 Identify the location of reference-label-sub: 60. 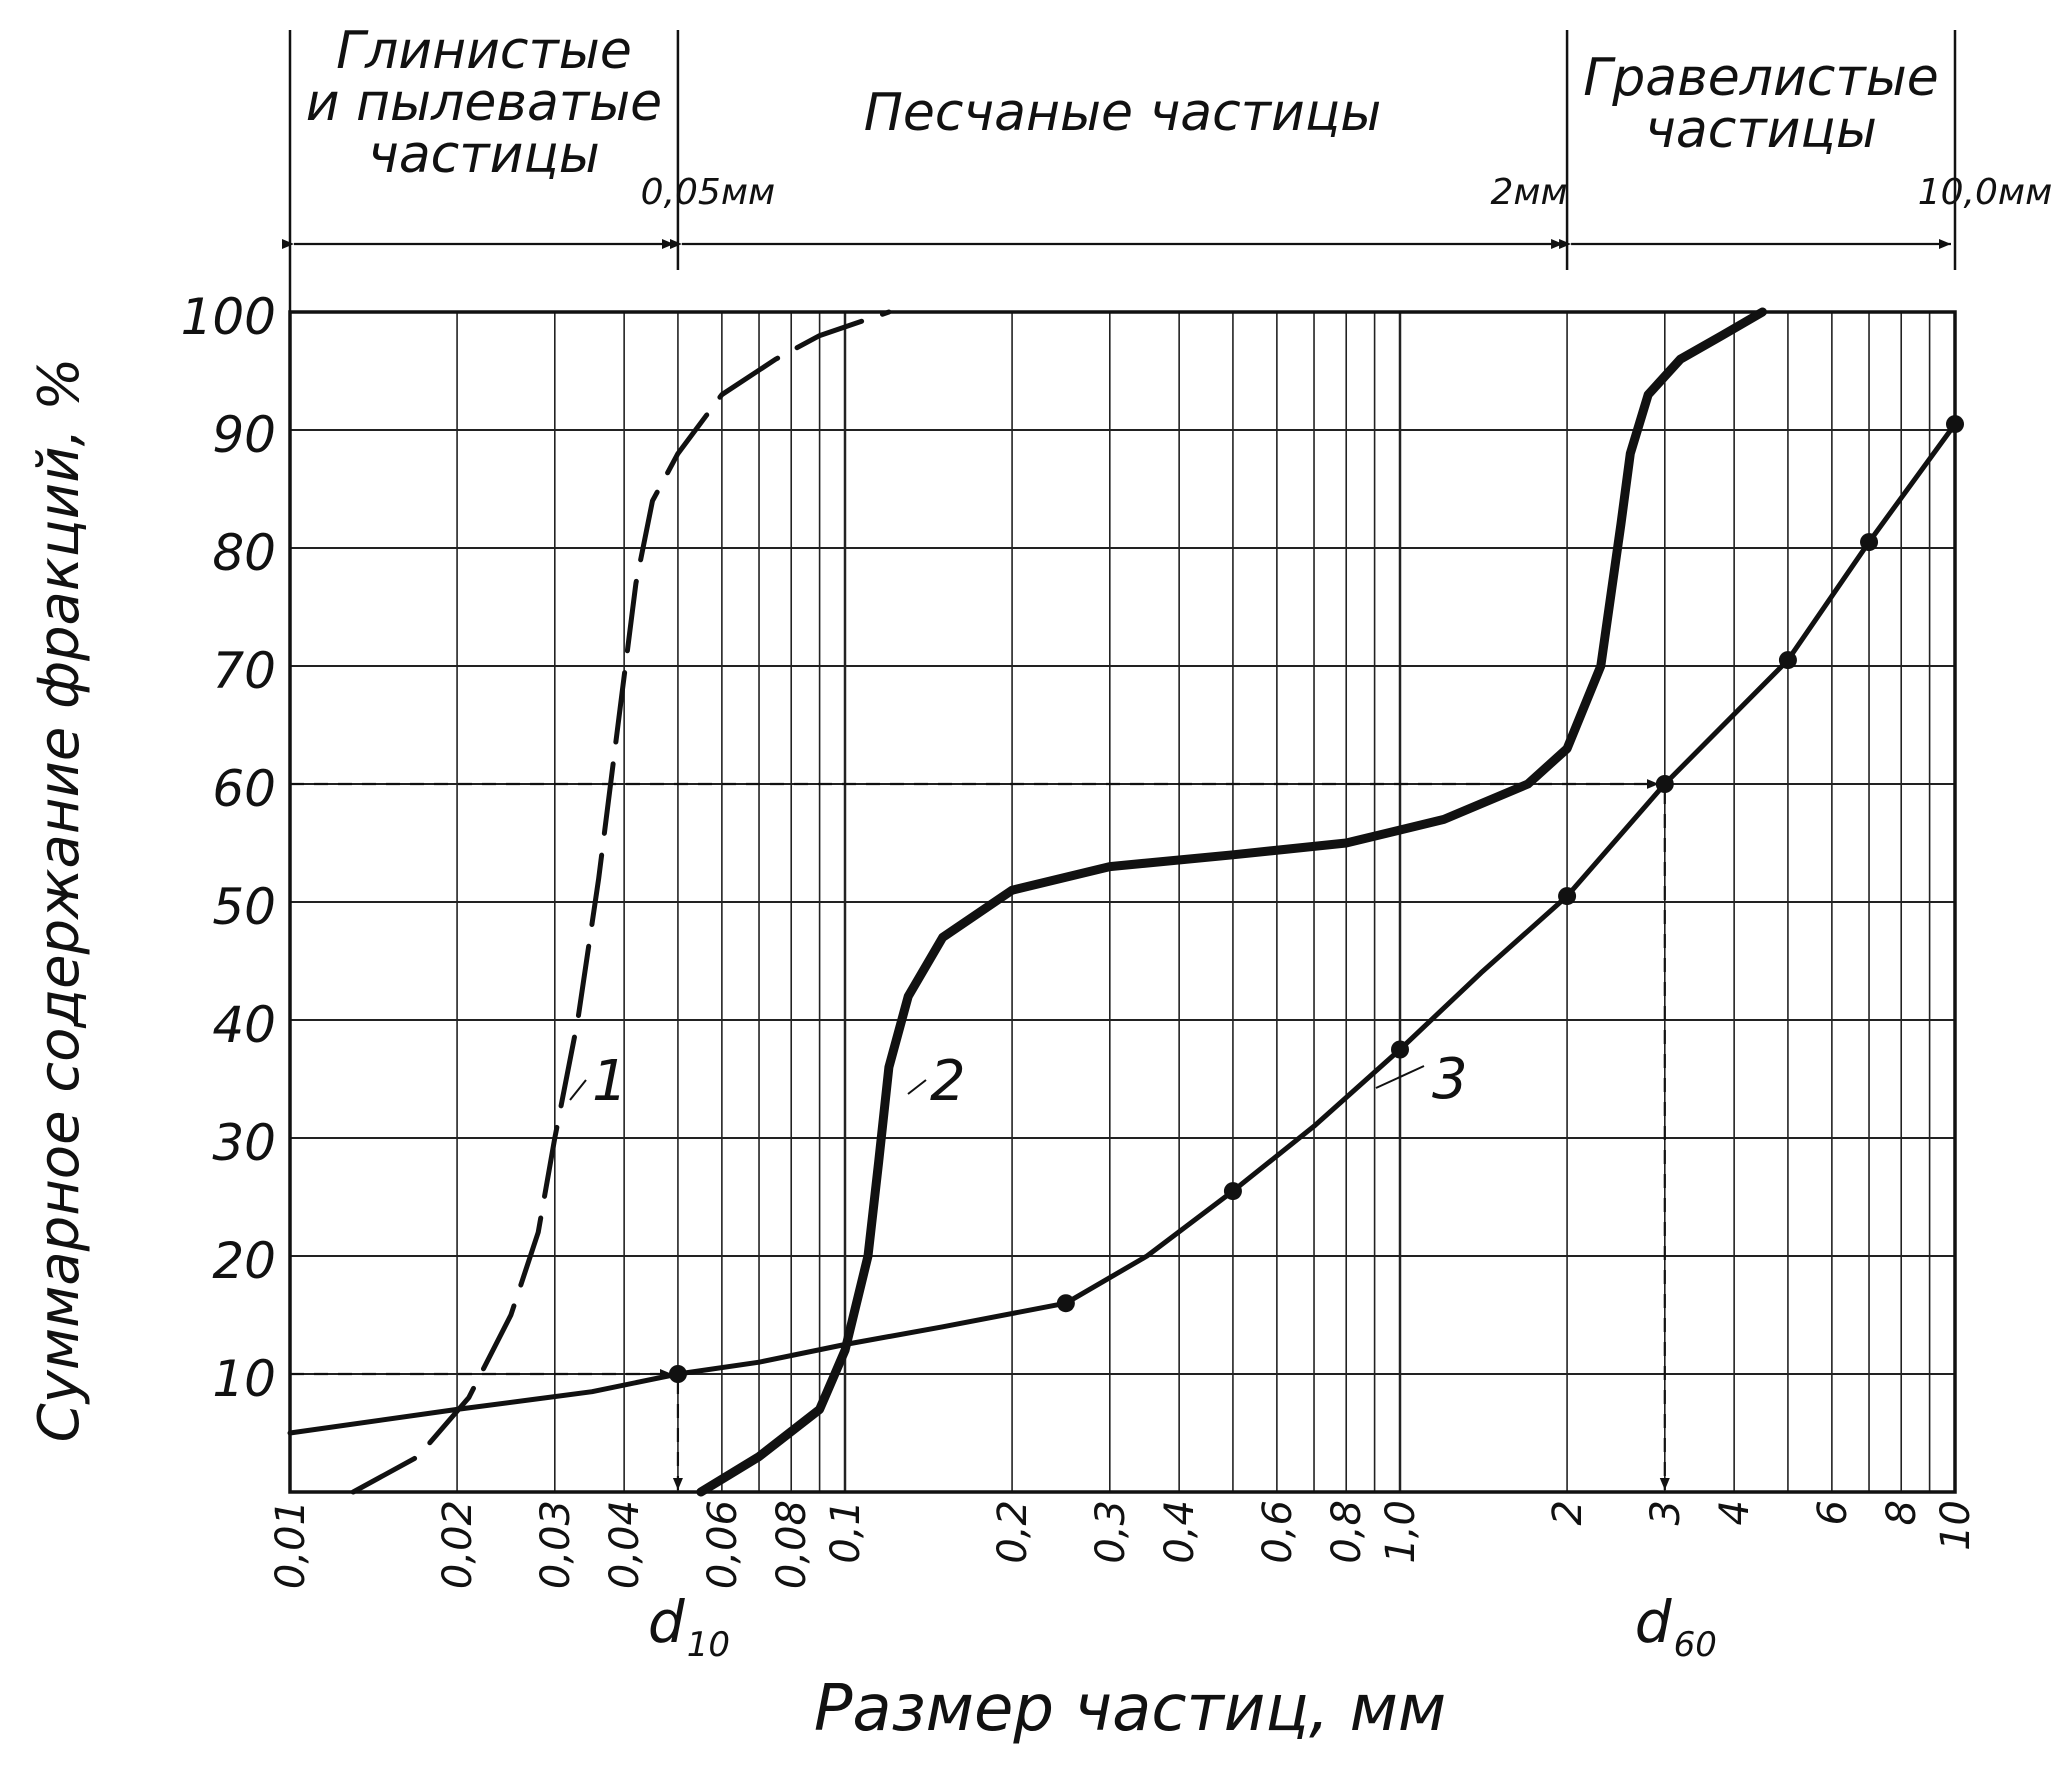
(1695, 1645).